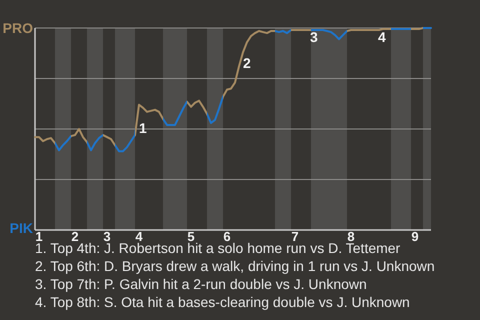  I want to click on annotation: 4, so click(382, 37).